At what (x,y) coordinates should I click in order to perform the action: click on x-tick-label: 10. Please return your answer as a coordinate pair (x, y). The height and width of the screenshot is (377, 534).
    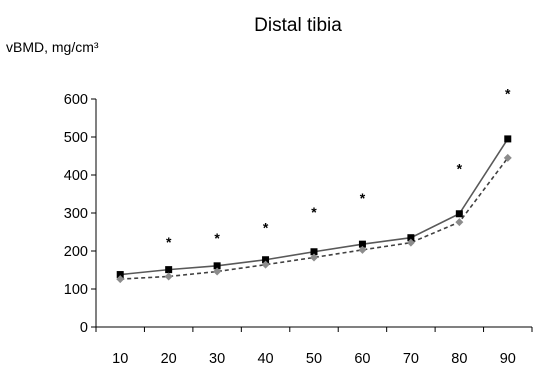
    Looking at the image, I should click on (120, 359).